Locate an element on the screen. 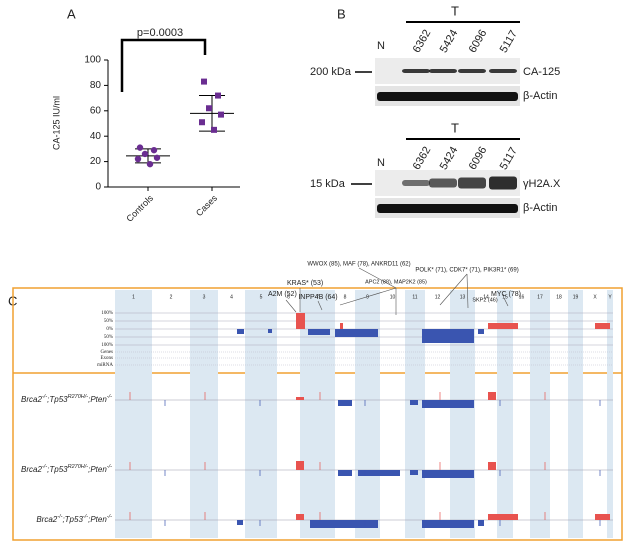 Image resolution: width=635 pixels, height=549 pixels. gene-label: WWOX (85), MAF (78), ANKRD11 (62) is located at coordinates (358, 265).